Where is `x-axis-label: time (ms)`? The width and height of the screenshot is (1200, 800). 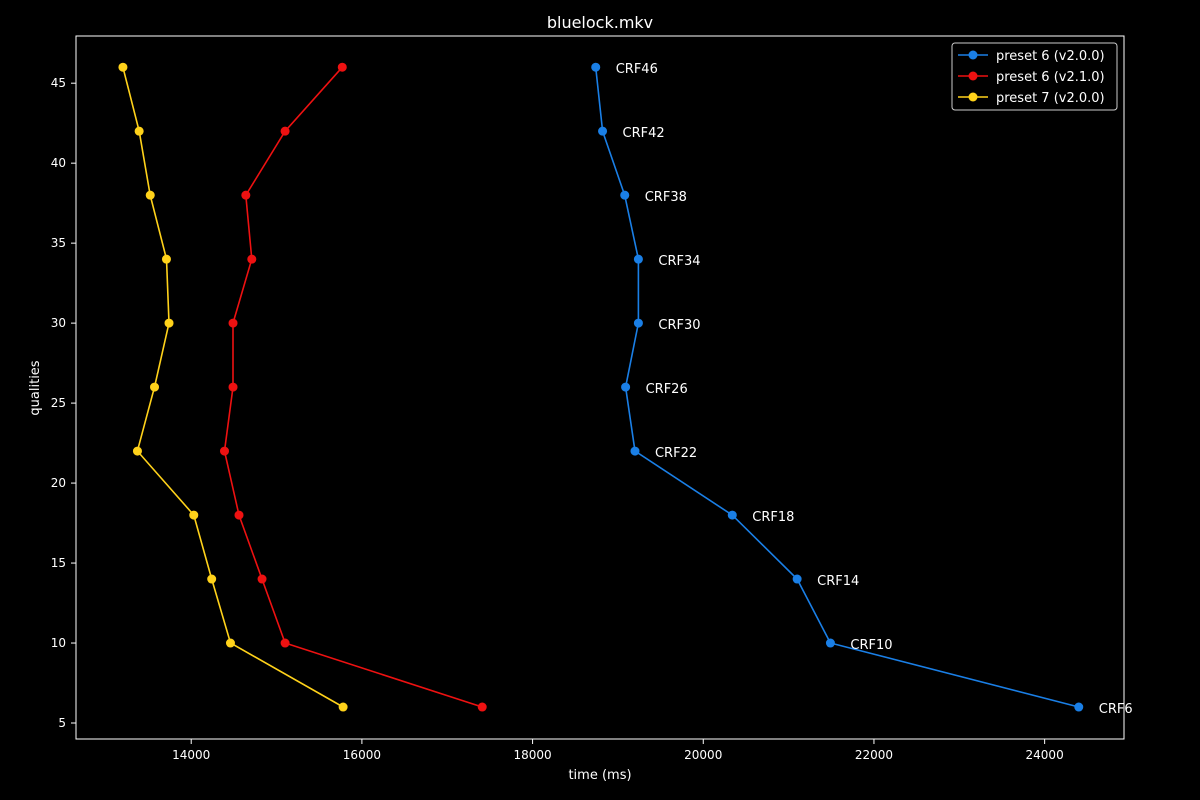
x-axis-label: time (ms) is located at coordinates (599, 775).